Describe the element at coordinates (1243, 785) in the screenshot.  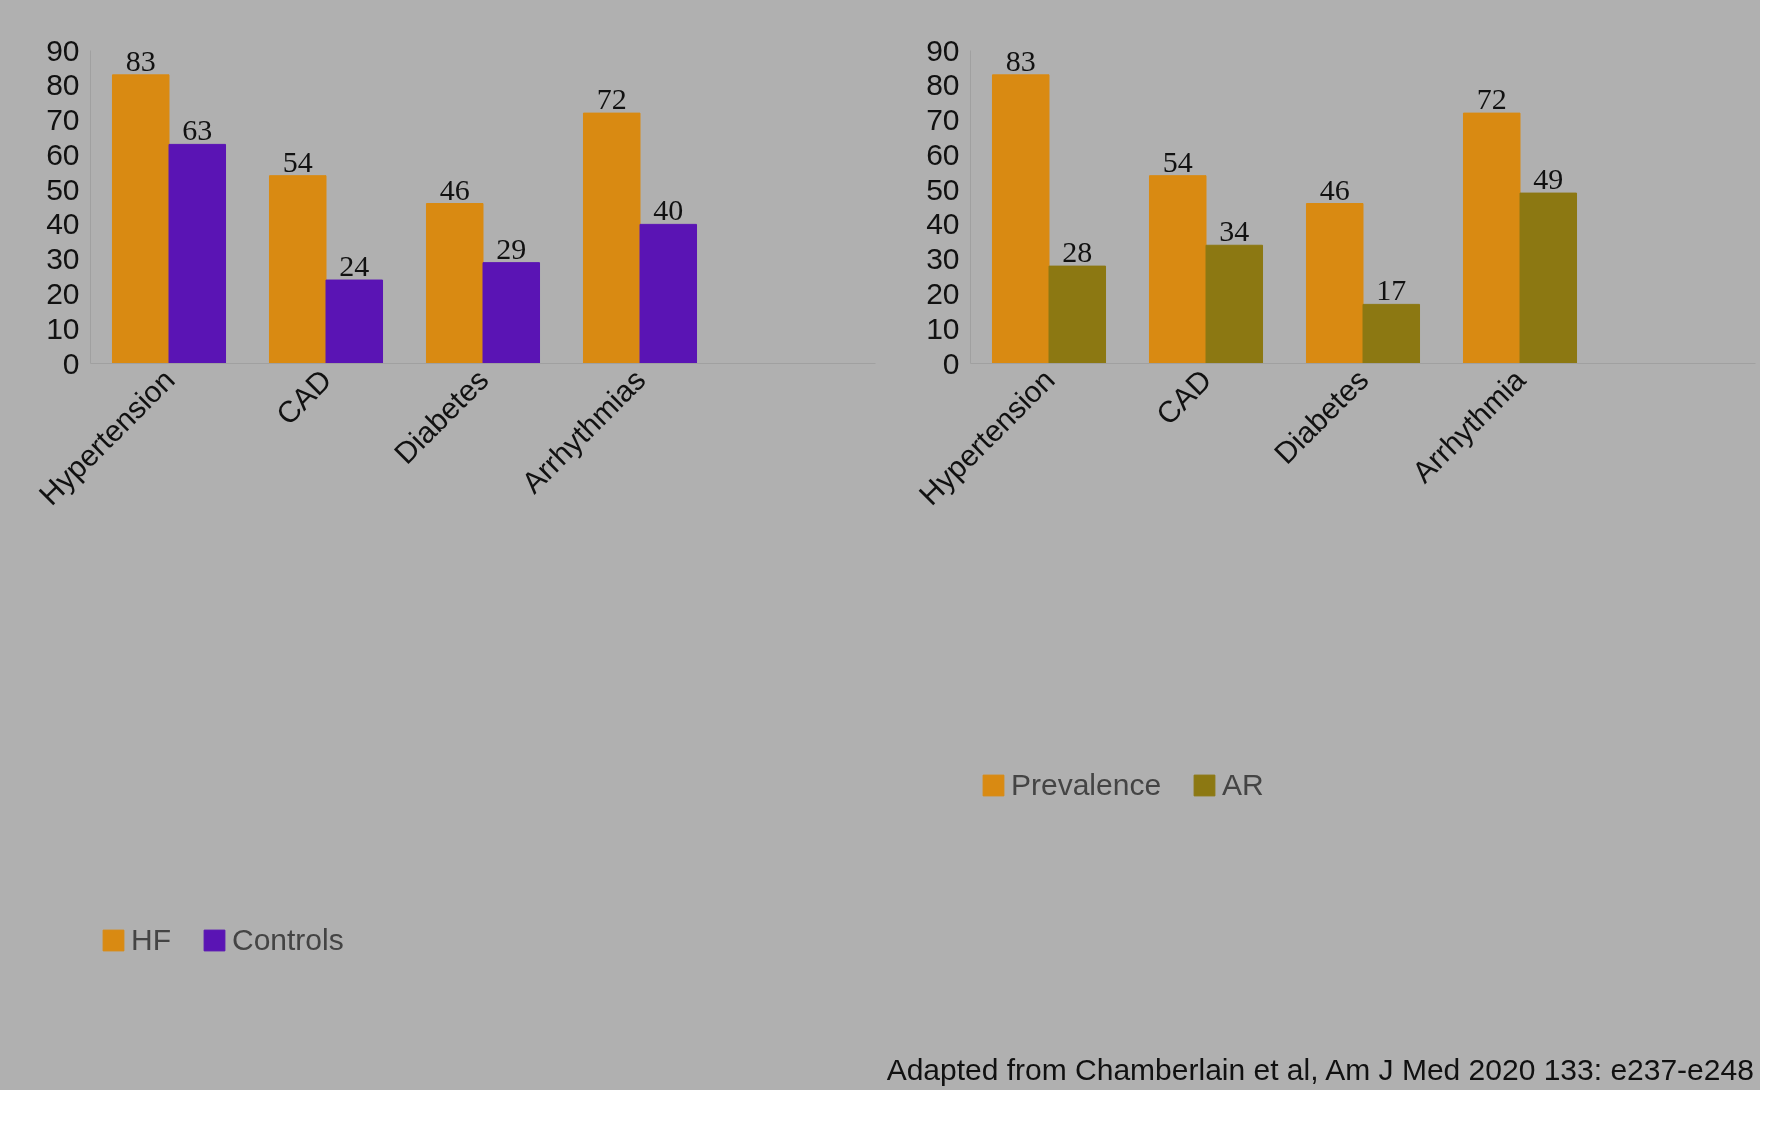
I see `legend-label: AR` at that location.